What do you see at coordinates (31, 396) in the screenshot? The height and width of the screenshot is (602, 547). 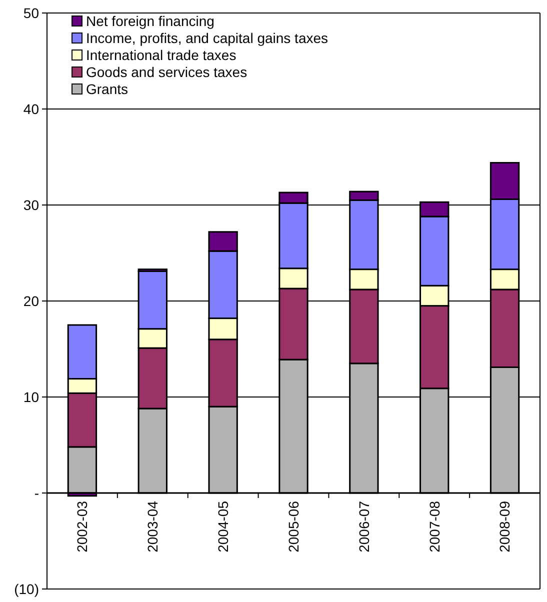 I see `y-tick-label: 10` at bounding box center [31, 396].